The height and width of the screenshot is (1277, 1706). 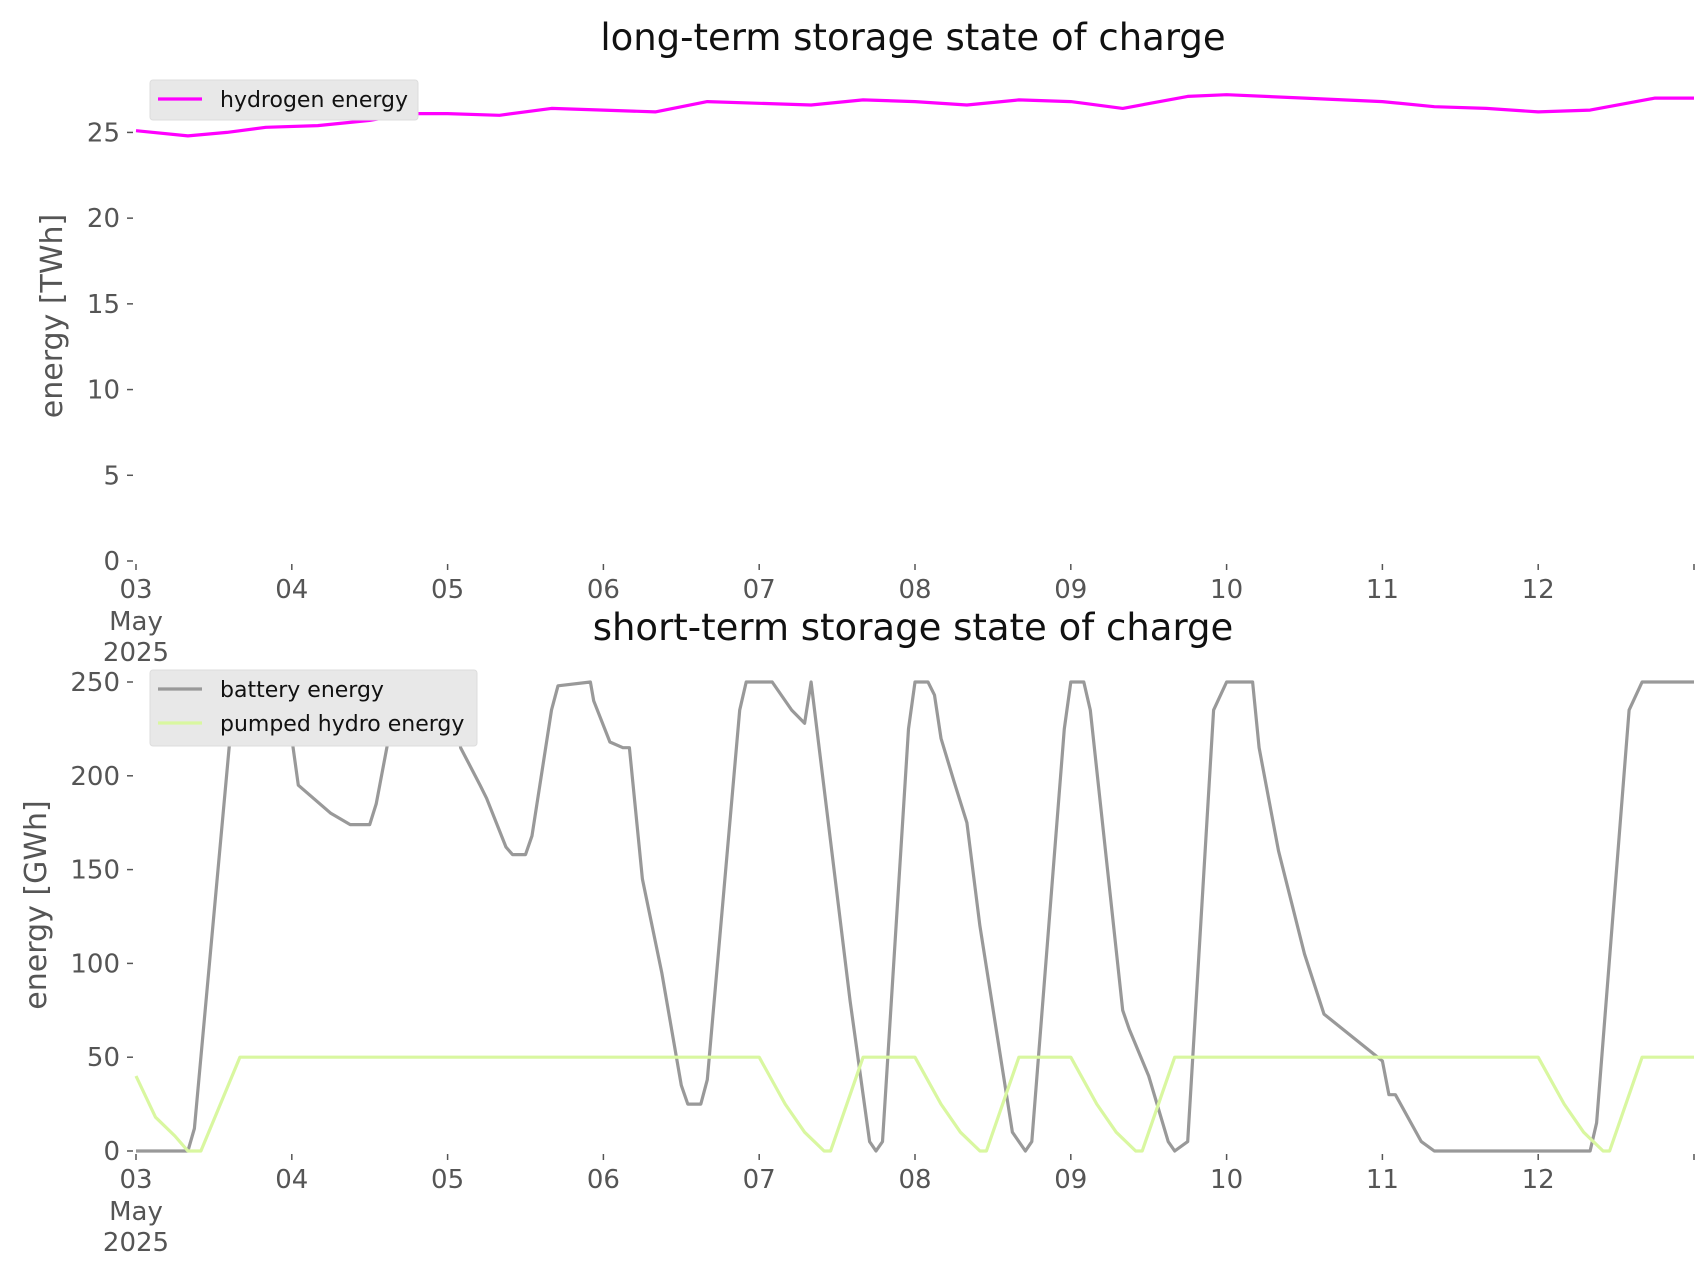 What do you see at coordinates (103, 1058) in the screenshot?
I see `y-tick-label: 50` at bounding box center [103, 1058].